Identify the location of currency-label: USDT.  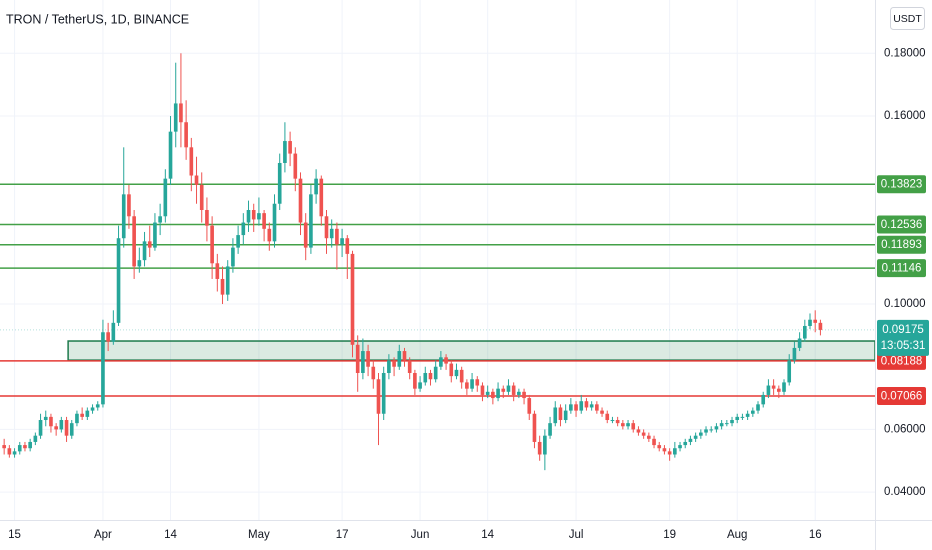
(907, 19).